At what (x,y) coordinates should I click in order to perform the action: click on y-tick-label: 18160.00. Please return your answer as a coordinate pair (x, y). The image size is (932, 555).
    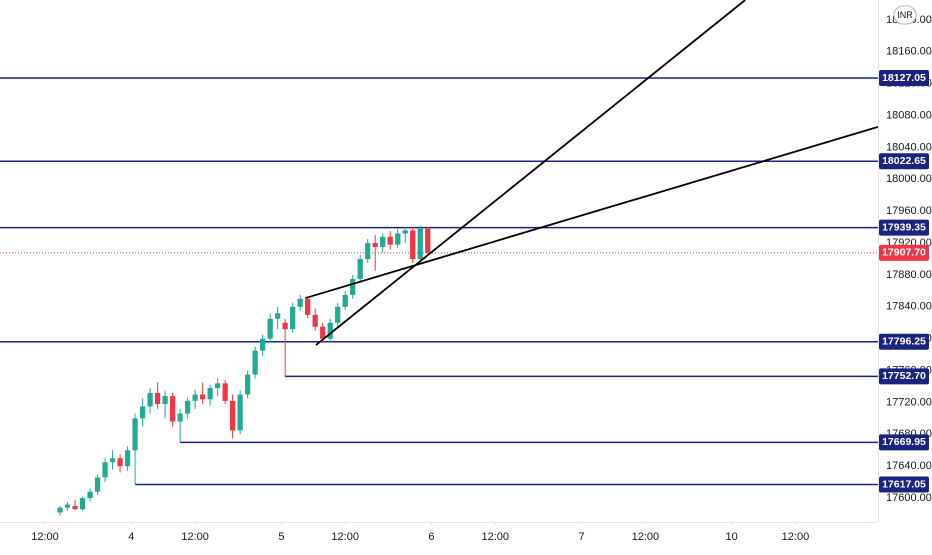
    Looking at the image, I should click on (909, 52).